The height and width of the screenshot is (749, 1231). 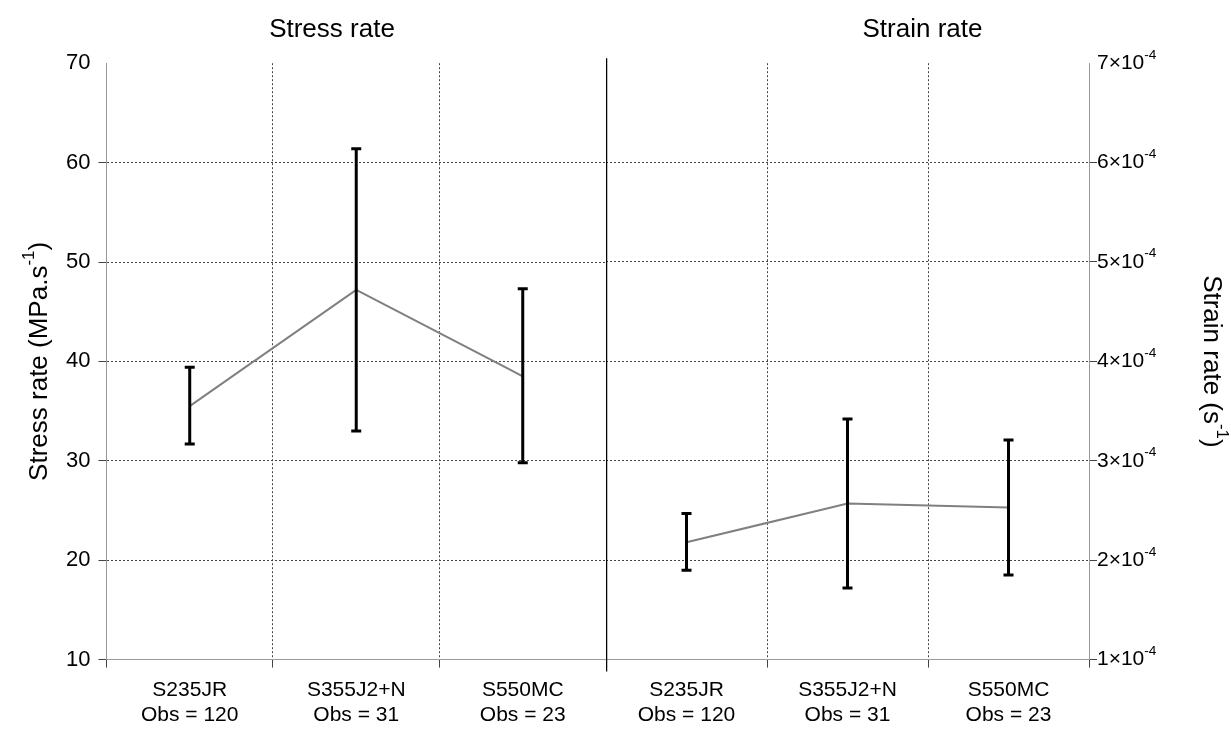 I want to click on y-tick-label: 30, so click(x=78, y=459).